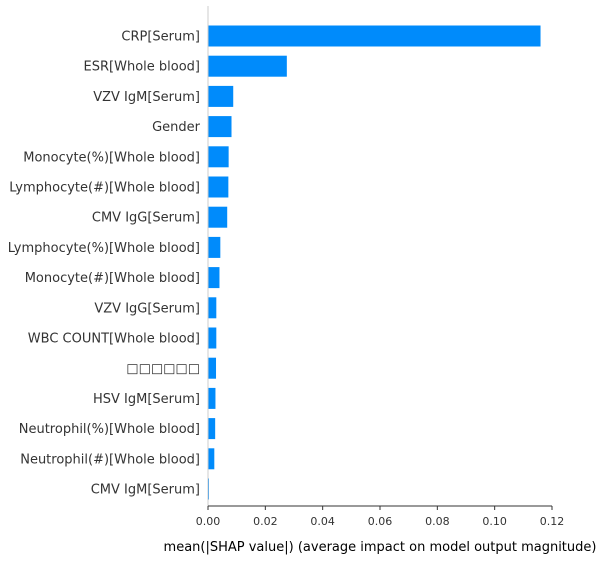  I want to click on category-label: Monocyte(%)[Whole blood], so click(111, 157).